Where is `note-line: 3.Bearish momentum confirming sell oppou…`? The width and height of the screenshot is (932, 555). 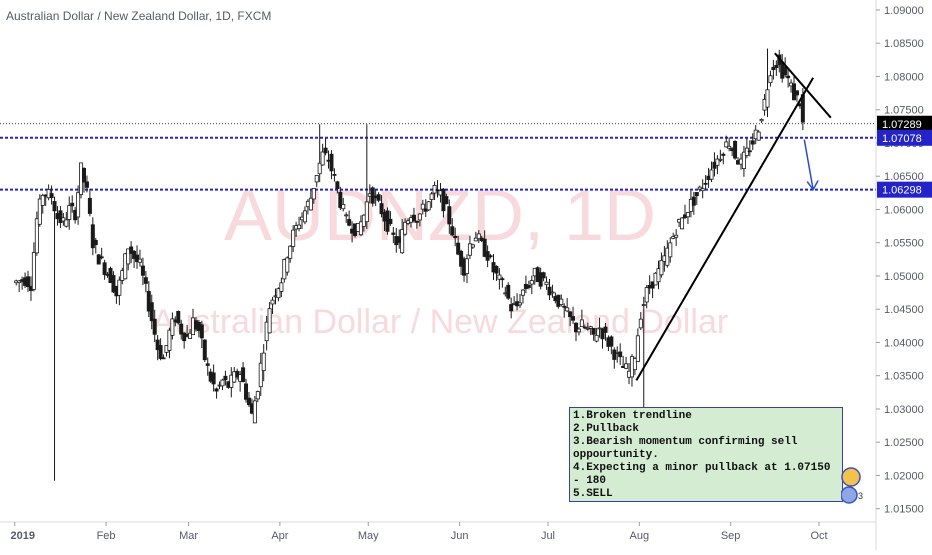
note-line: 3.Bearish momentum confirming sell oppou… is located at coordinates (689, 448).